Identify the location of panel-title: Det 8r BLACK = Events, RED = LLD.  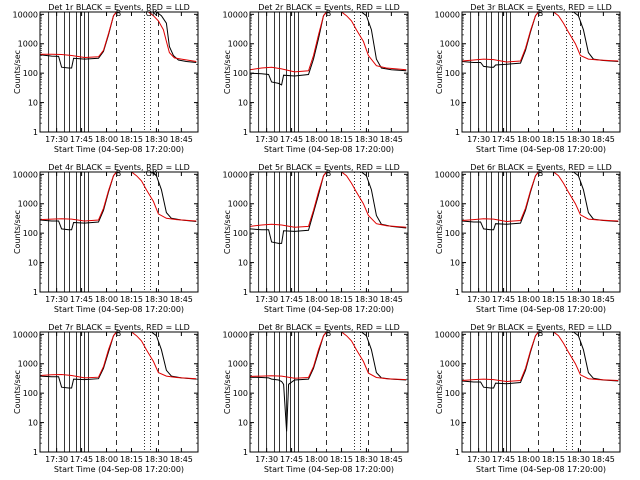
(329, 327).